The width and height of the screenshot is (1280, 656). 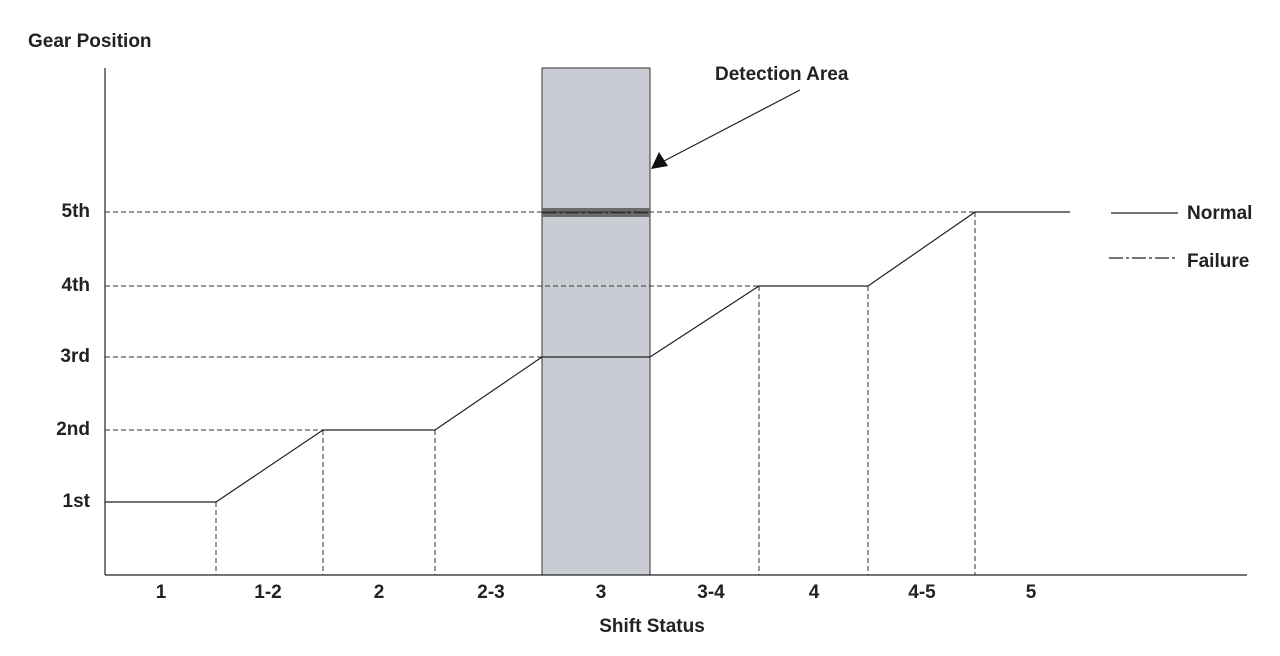 I want to click on x-label: 2-3, so click(x=490, y=592).